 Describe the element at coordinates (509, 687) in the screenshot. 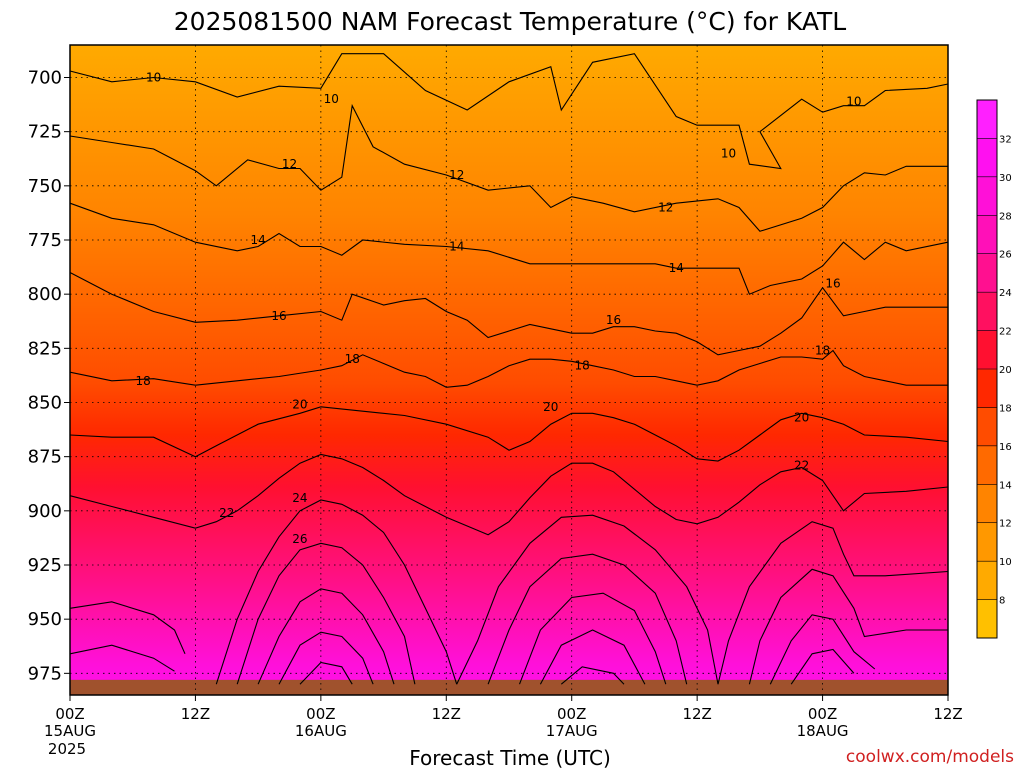

I see `ground-area` at that location.